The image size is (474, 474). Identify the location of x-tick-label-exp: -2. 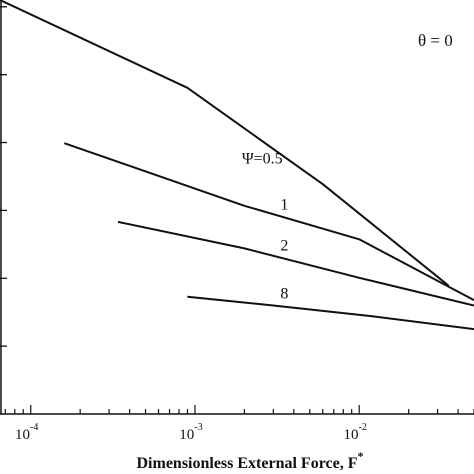
(363, 427).